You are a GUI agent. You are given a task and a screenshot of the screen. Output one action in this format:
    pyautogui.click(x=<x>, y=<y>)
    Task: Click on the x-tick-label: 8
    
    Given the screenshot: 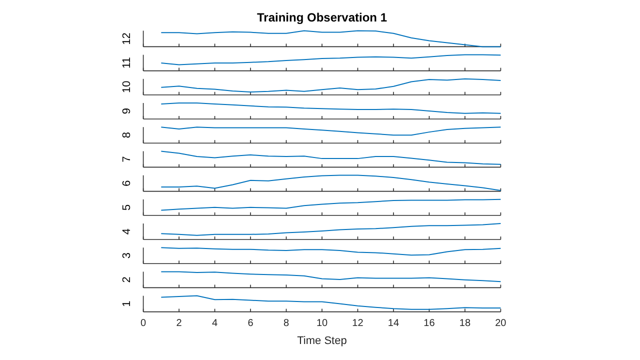 What is the action you would take?
    pyautogui.click(x=286, y=323)
    